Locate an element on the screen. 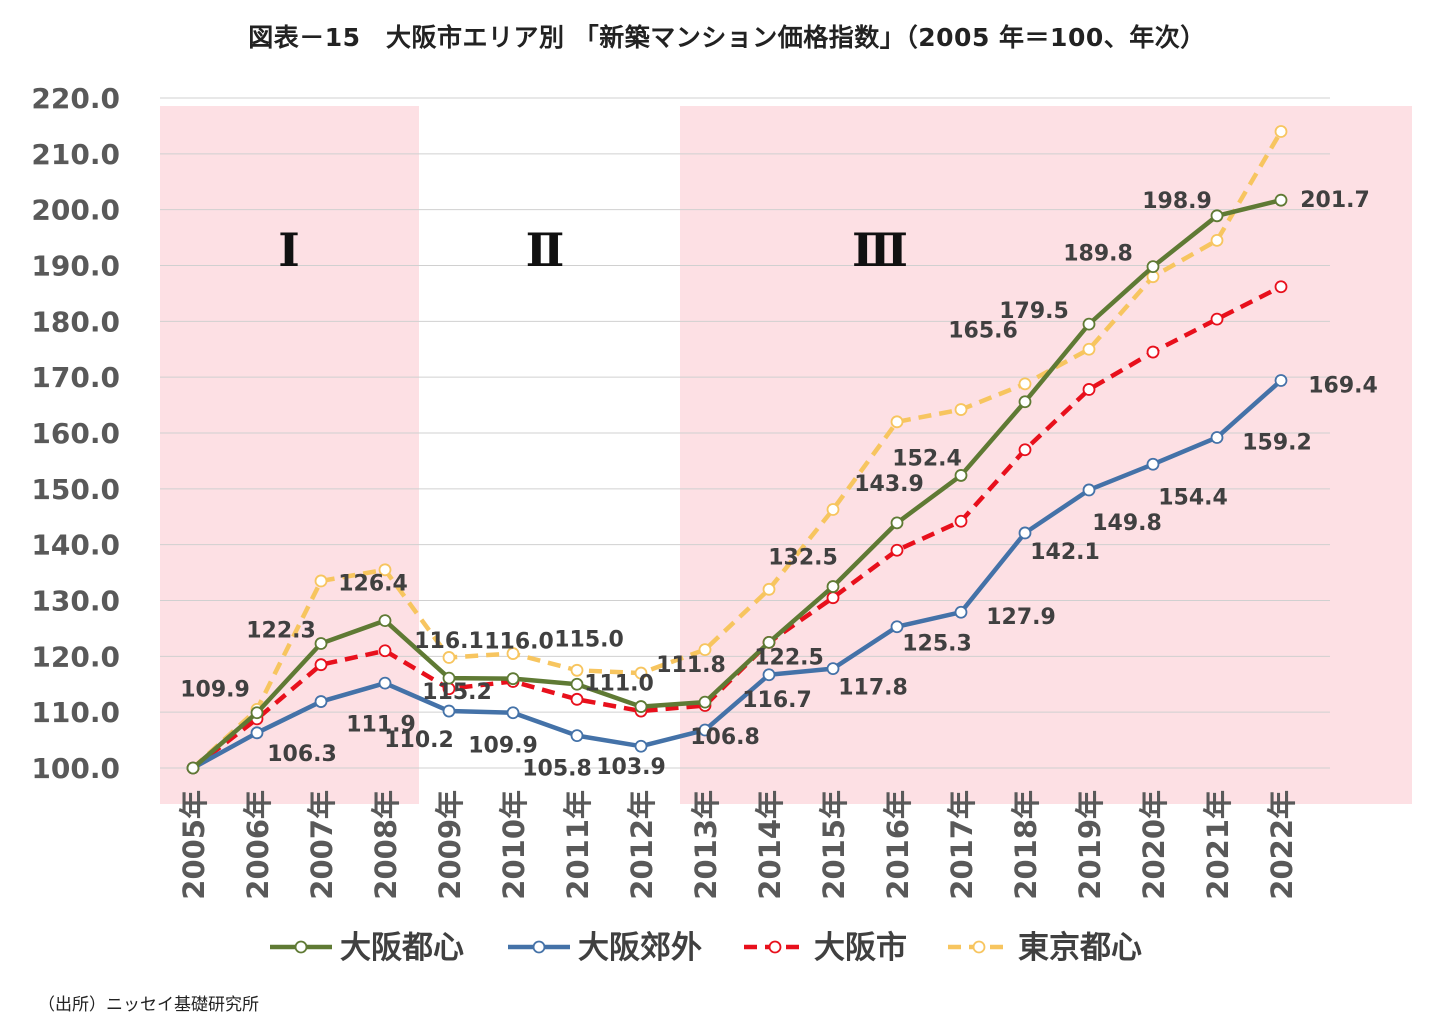 The image size is (1454, 1034). period-label-3: Ⅲ is located at coordinates (880, 250).